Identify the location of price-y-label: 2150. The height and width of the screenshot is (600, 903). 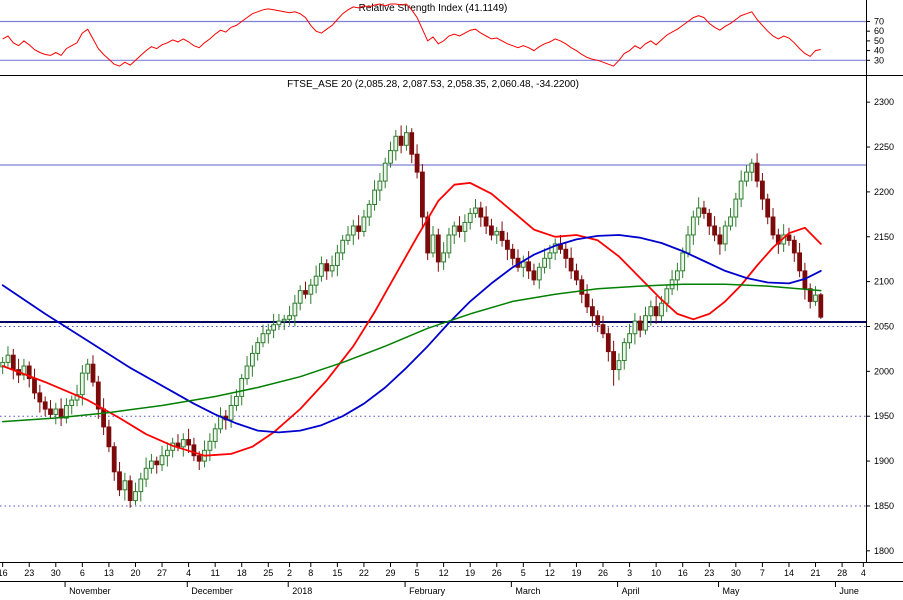
(884, 237).